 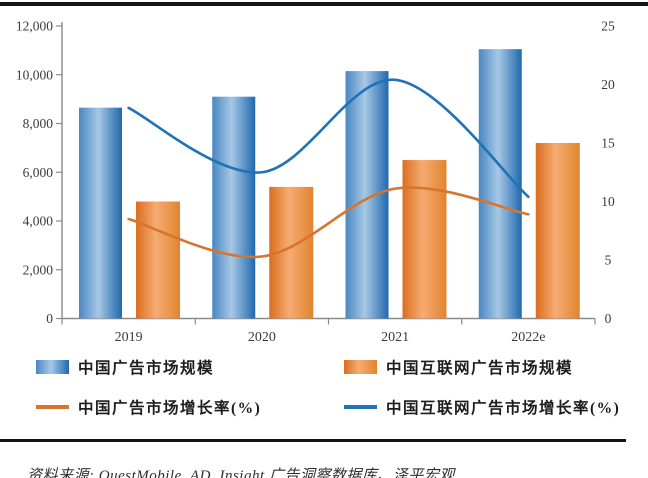 What do you see at coordinates (608, 84) in the screenshot?
I see `secondary-y-axis-label: 20` at bounding box center [608, 84].